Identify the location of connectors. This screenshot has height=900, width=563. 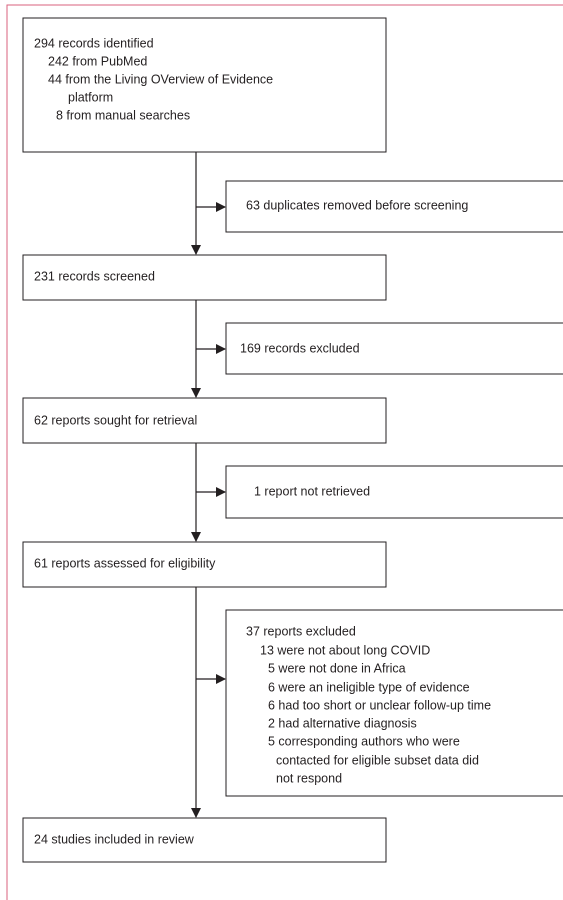
(208, 485).